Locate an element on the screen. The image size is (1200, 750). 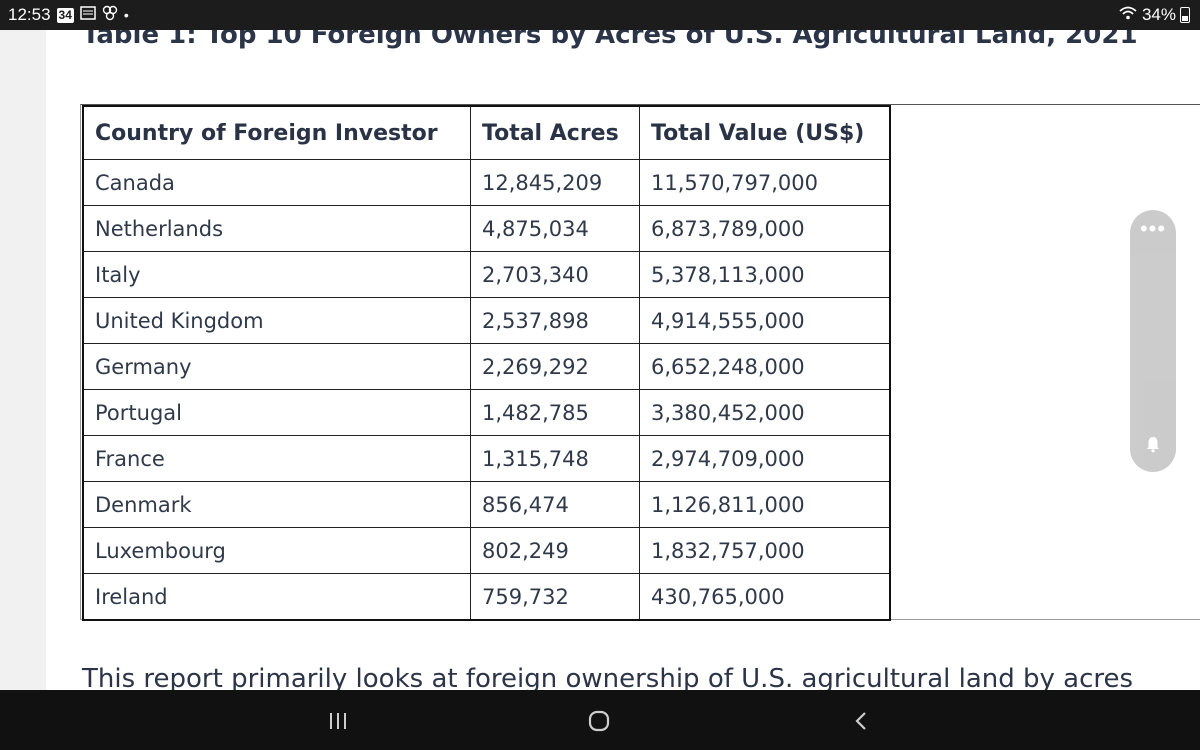
clock: 12:53 is located at coordinates (29, 14).